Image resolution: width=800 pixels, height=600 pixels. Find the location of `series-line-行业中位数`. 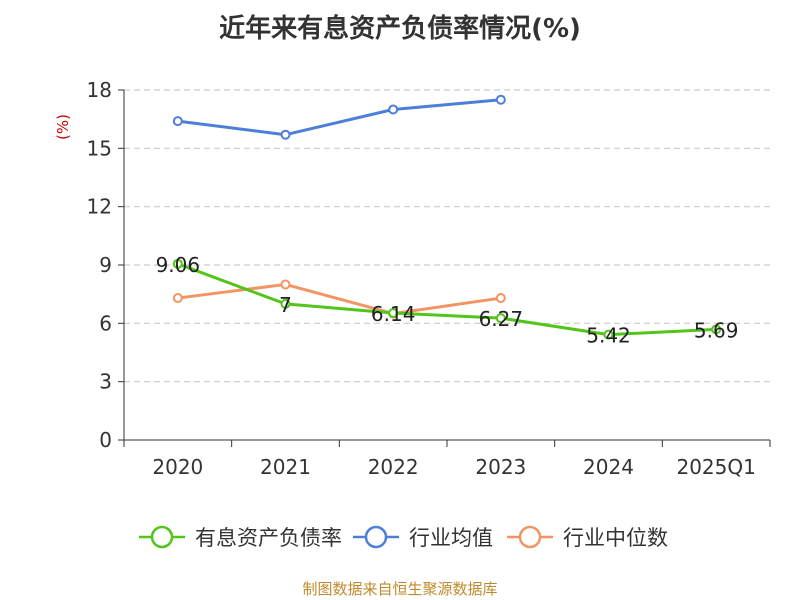

series-line-行业中位数 is located at coordinates (339, 299).